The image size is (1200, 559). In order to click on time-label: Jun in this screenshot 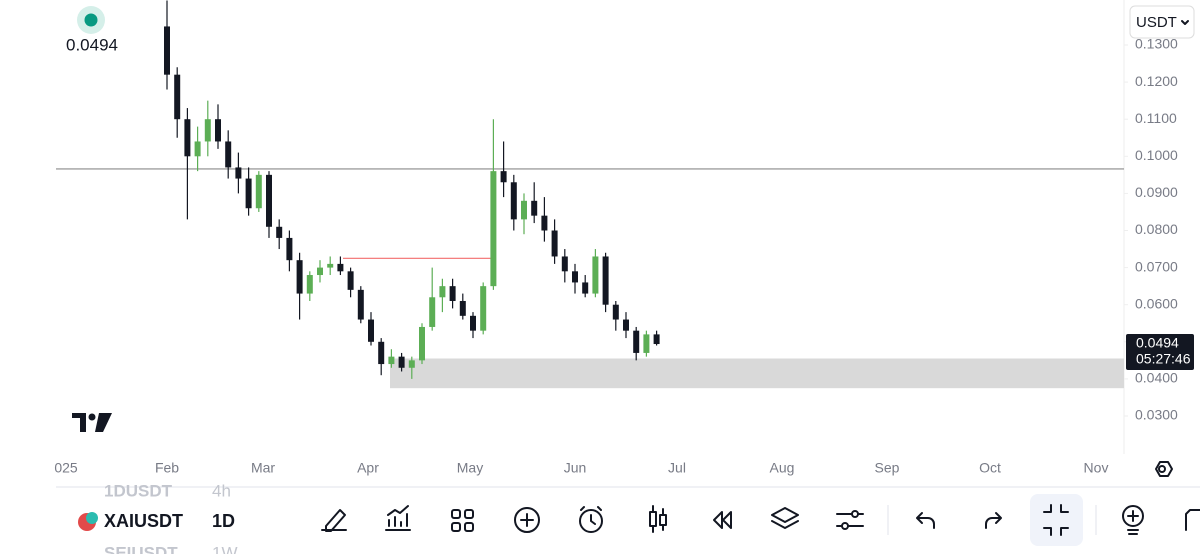, I will do `click(575, 468)`.